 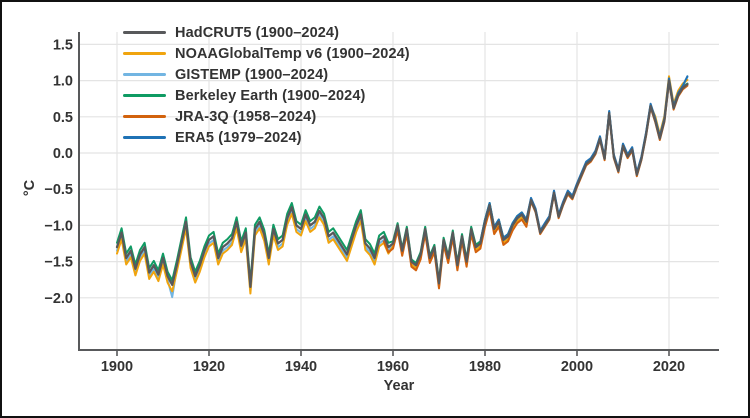 I want to click on y-tick-label: 0.5, so click(x=63, y=118).